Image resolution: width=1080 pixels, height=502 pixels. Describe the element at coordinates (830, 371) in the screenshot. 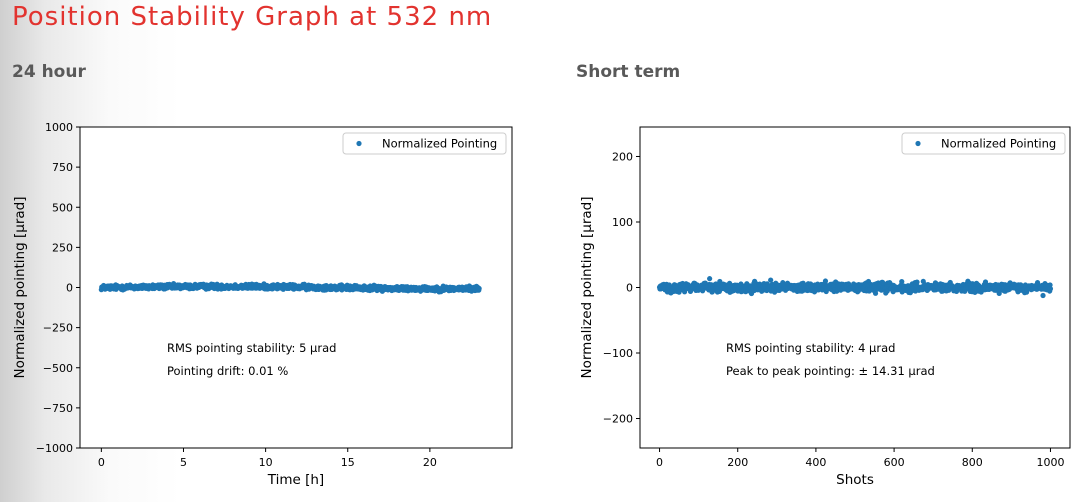

I see `annotation-text: Peak to peak pointing: ± 14.31 μrad` at that location.